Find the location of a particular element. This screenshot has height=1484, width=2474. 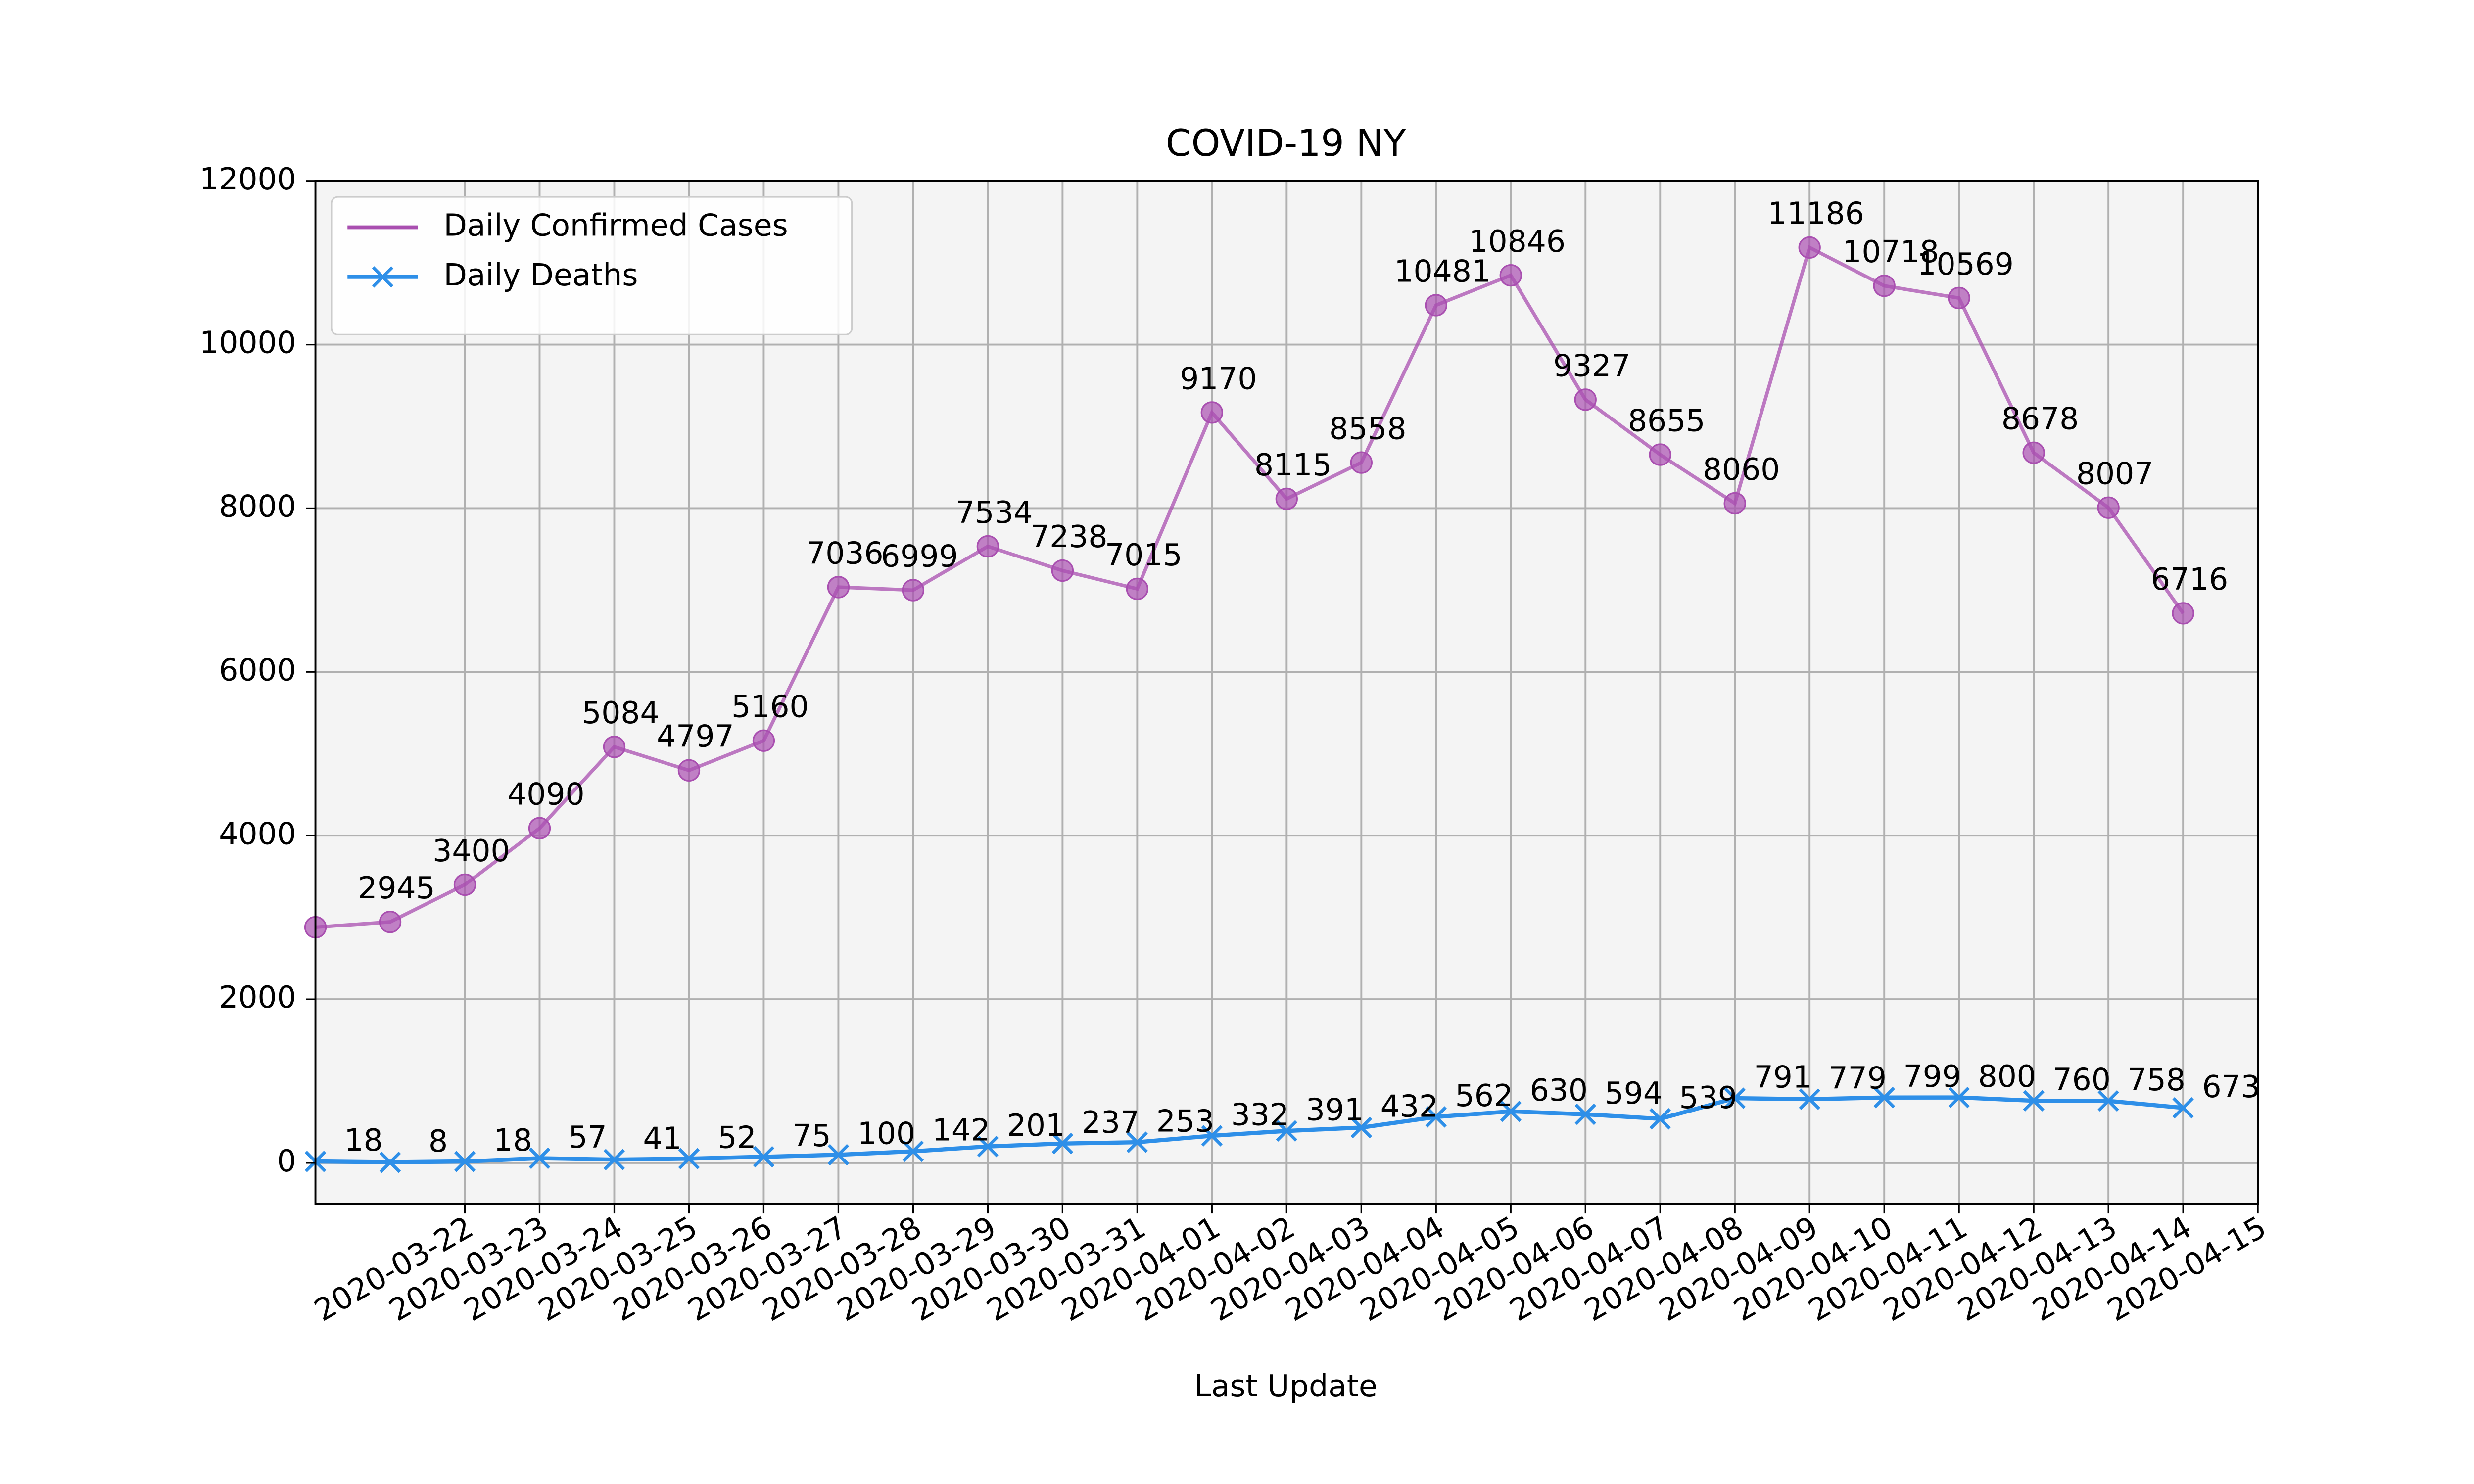

data-label: 594 is located at coordinates (1634, 1093).